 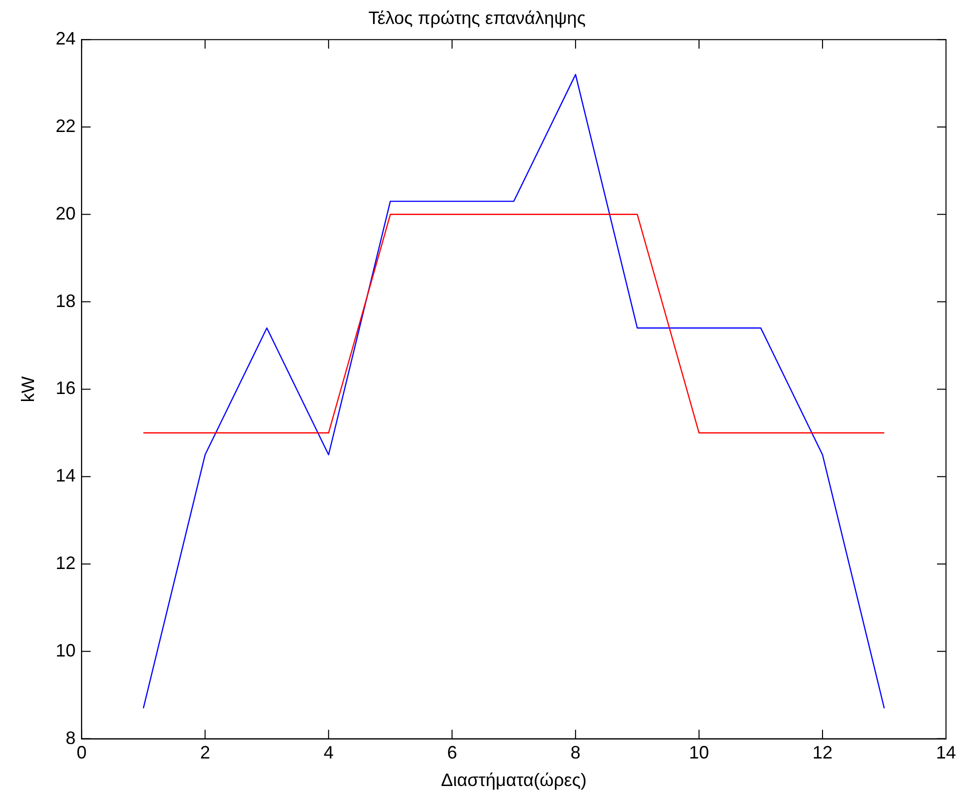 I want to click on y-tick-label: 8, so click(x=71, y=738).